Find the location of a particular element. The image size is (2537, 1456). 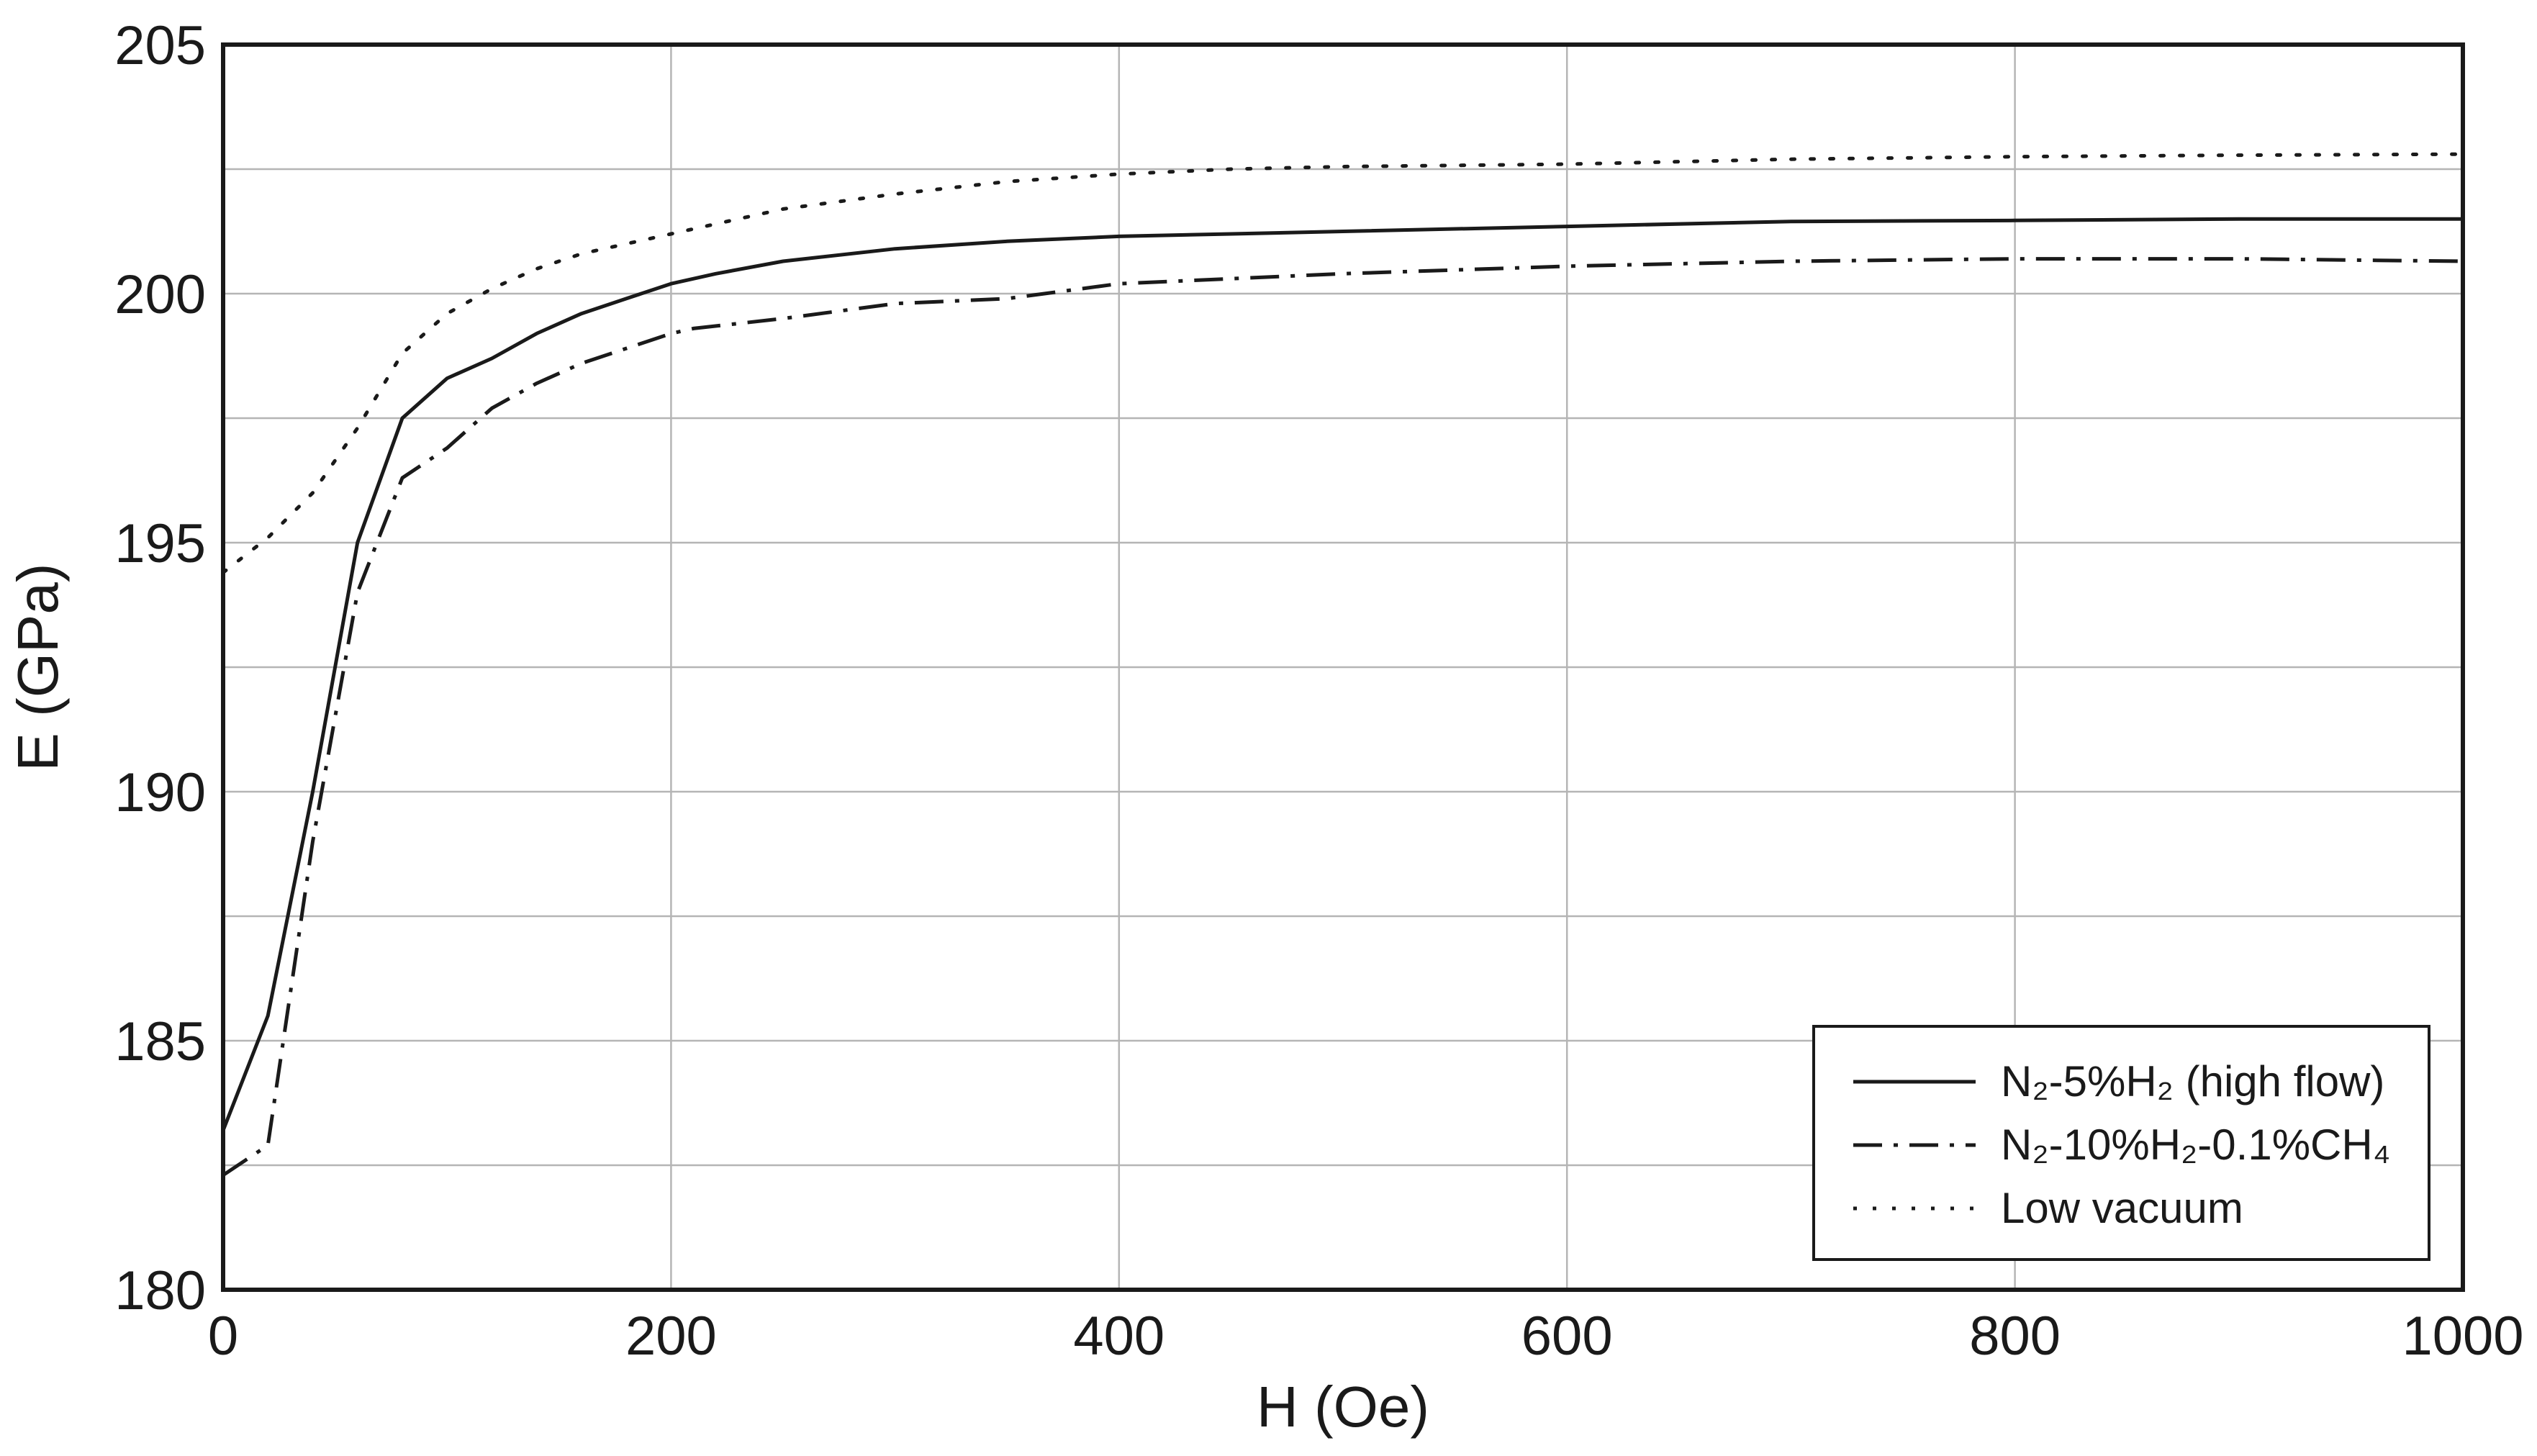

x-tick-label: 200 is located at coordinates (671, 1336).